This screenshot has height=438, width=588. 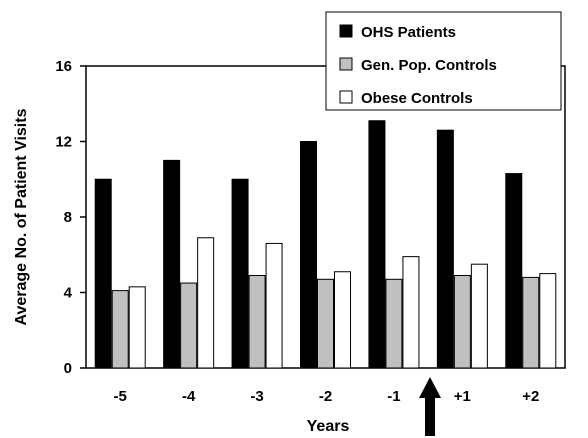 What do you see at coordinates (325, 323) in the screenshot?
I see `bar-gen-pop-controls--2` at bounding box center [325, 323].